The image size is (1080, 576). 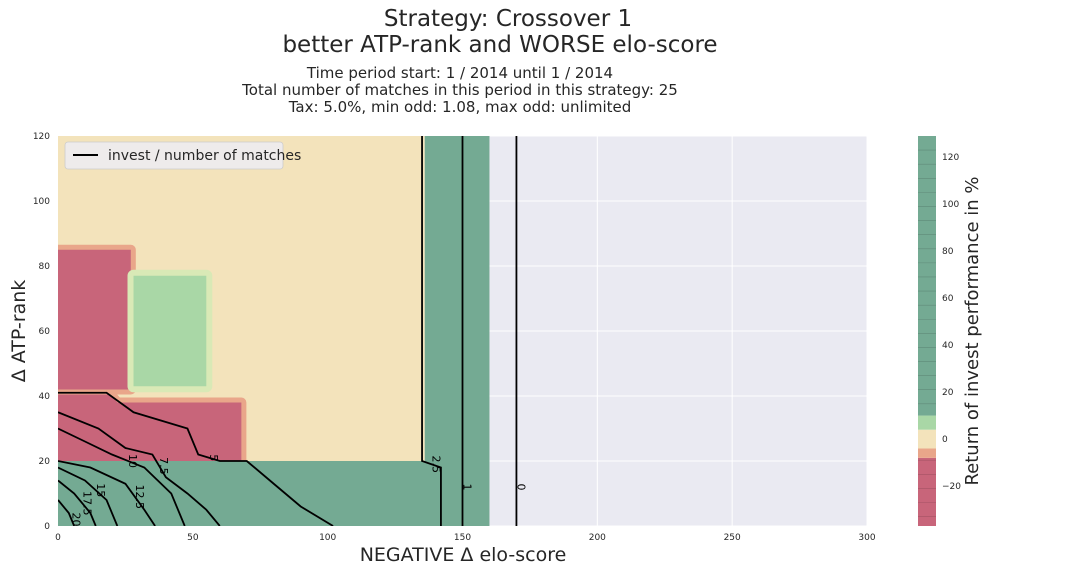 What do you see at coordinates (139, 497) in the screenshot?
I see `contour-label: 12.5` at bounding box center [139, 497].